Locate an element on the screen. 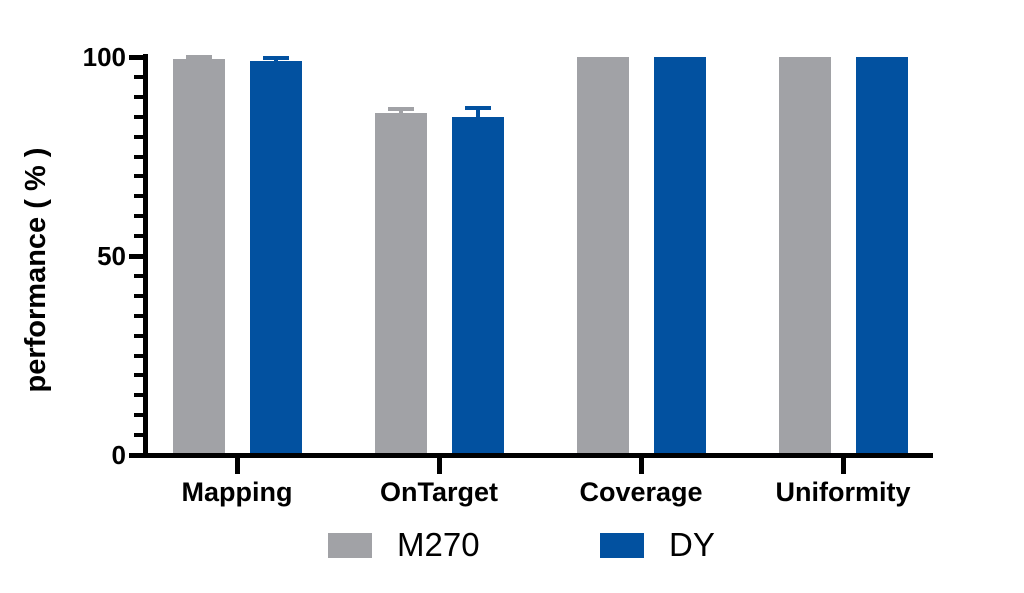 This screenshot has height=593, width=1024. y-tick-label: 50 is located at coordinates (111, 256).